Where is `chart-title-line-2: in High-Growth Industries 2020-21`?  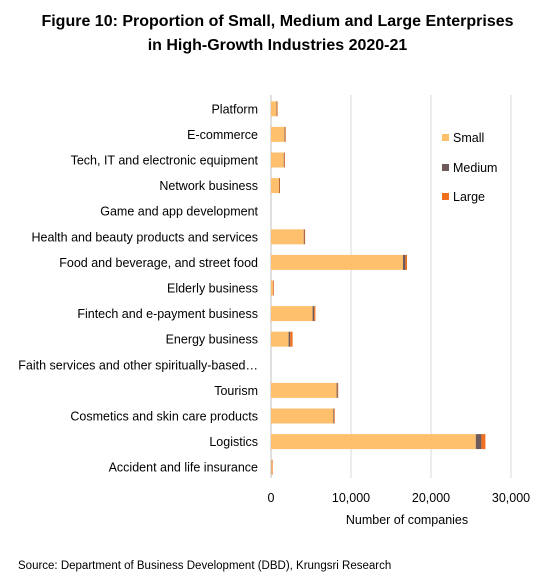
chart-title-line-2: in High-Growth Industries 2020-21 is located at coordinates (277, 45).